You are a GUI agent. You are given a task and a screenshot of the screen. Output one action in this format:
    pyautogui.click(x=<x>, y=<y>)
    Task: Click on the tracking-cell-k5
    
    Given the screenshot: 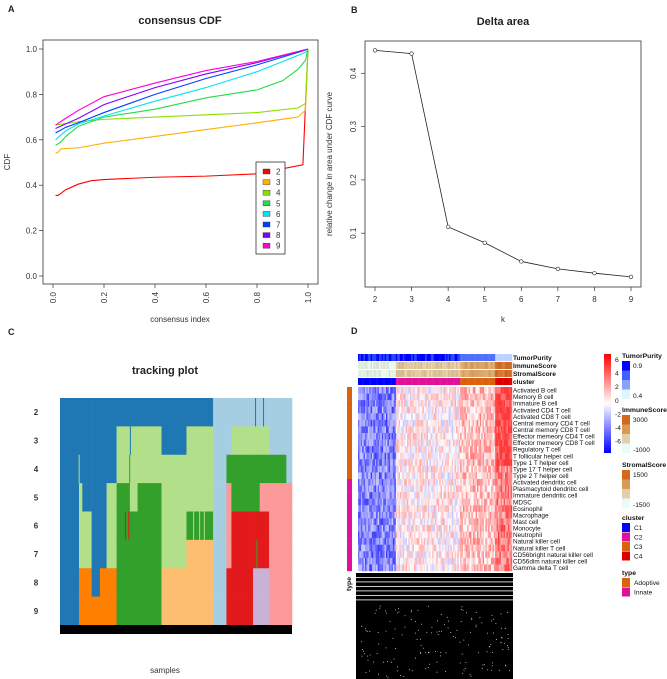 What is the action you would take?
    pyautogui.click(x=123, y=497)
    